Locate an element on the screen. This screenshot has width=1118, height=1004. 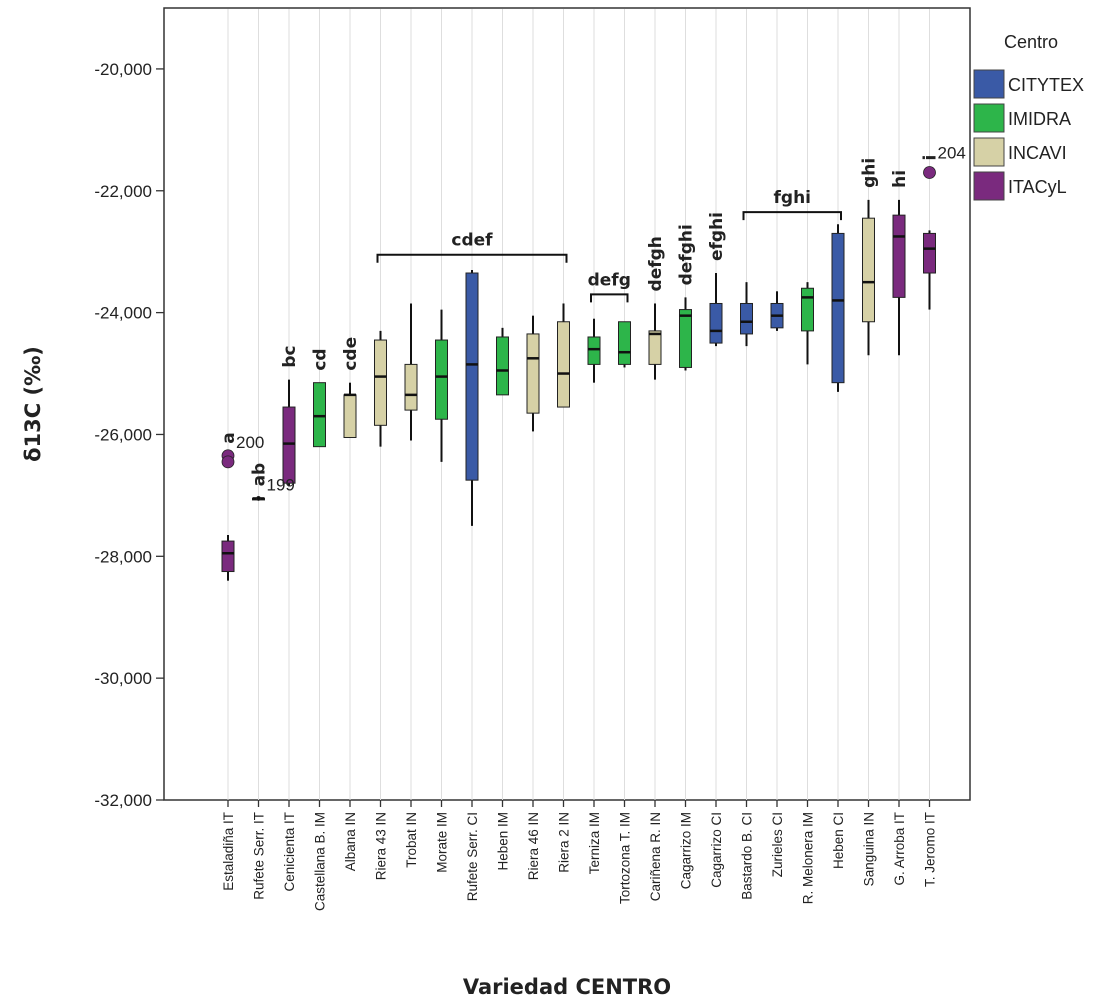
y-axis-title: δ13C (‰) is located at coordinates (33, 404).